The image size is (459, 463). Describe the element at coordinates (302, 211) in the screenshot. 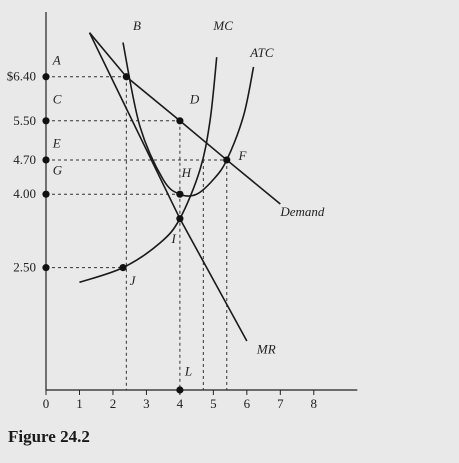

I see `demand-label: Demand` at that location.